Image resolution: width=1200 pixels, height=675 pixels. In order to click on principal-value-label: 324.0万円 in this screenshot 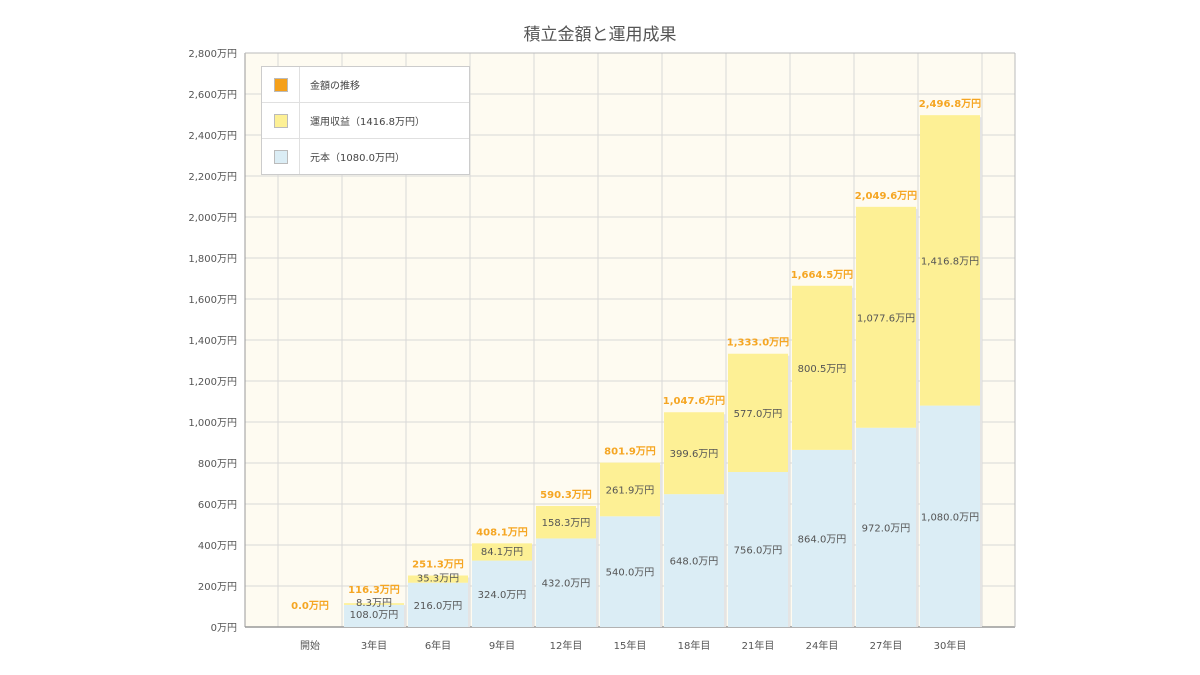, I will do `click(502, 595)`.